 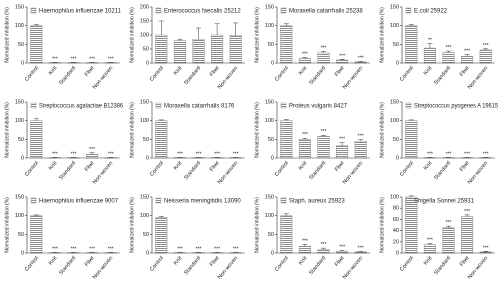 What do you see at coordinates (144, 7) in the screenshot?
I see `y-tick-label: 200` at bounding box center [144, 7].